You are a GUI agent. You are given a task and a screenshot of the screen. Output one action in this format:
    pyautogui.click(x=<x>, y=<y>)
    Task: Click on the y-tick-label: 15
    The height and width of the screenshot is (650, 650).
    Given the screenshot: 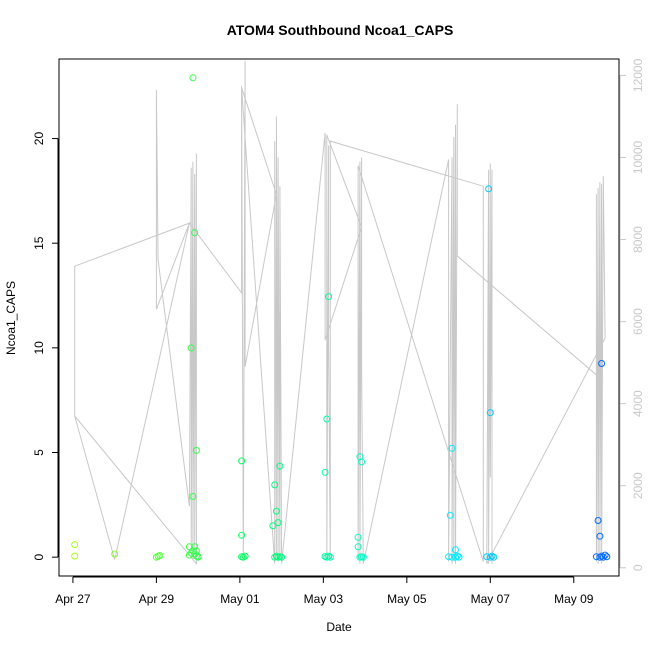 What is the action you would take?
    pyautogui.click(x=39, y=243)
    